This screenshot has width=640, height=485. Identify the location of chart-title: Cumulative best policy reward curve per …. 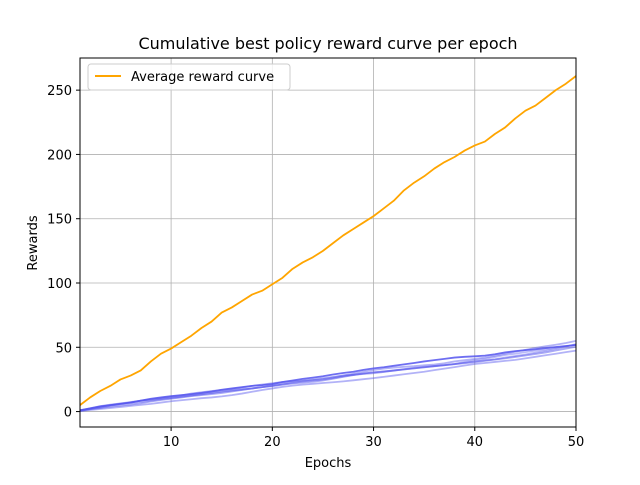
(327, 43).